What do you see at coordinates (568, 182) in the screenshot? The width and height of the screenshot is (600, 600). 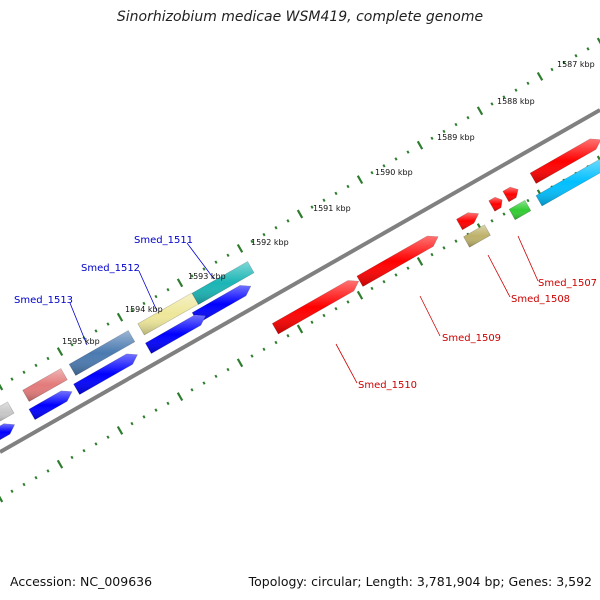 I see `feature-cyan-block-shading` at bounding box center [568, 182].